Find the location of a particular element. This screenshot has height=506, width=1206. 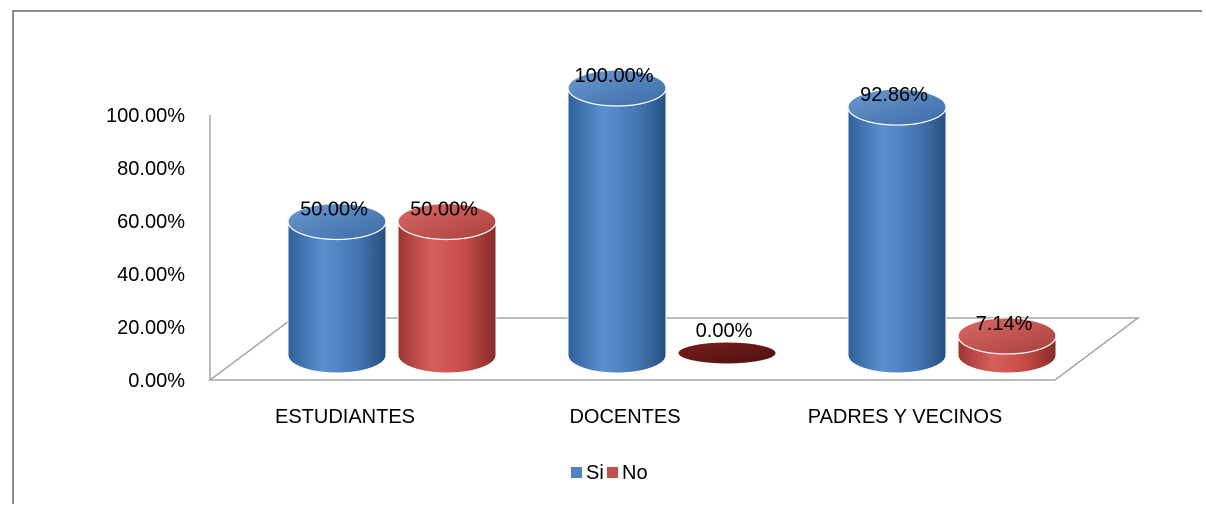

y-tick-label: 0.00% is located at coordinates (156, 381).